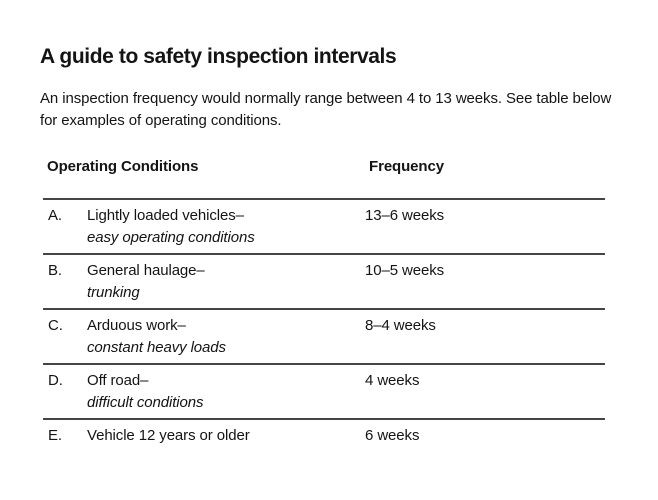 The image size is (658, 500). I want to click on table-row-b: B. General haulage– trunking 10–5 weeks, so click(324, 281).